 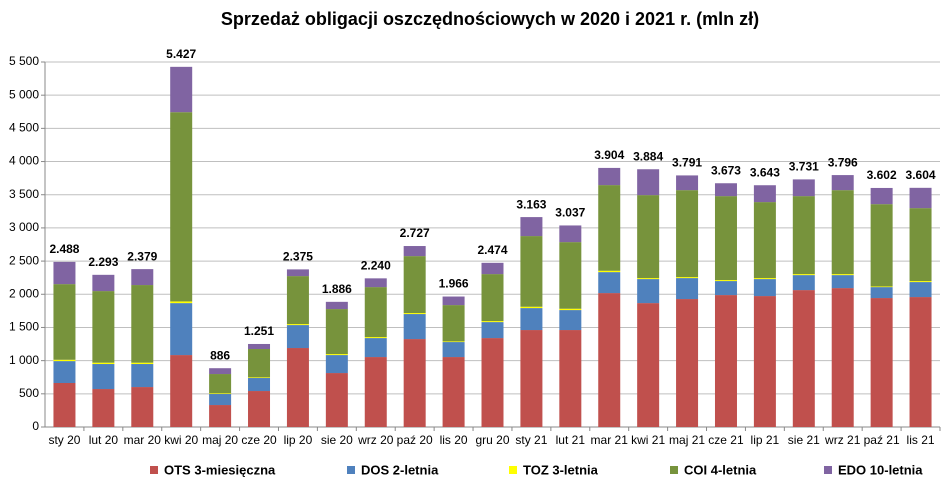 What do you see at coordinates (337, 440) in the screenshot?
I see `x-tick-label: sie 20` at bounding box center [337, 440].